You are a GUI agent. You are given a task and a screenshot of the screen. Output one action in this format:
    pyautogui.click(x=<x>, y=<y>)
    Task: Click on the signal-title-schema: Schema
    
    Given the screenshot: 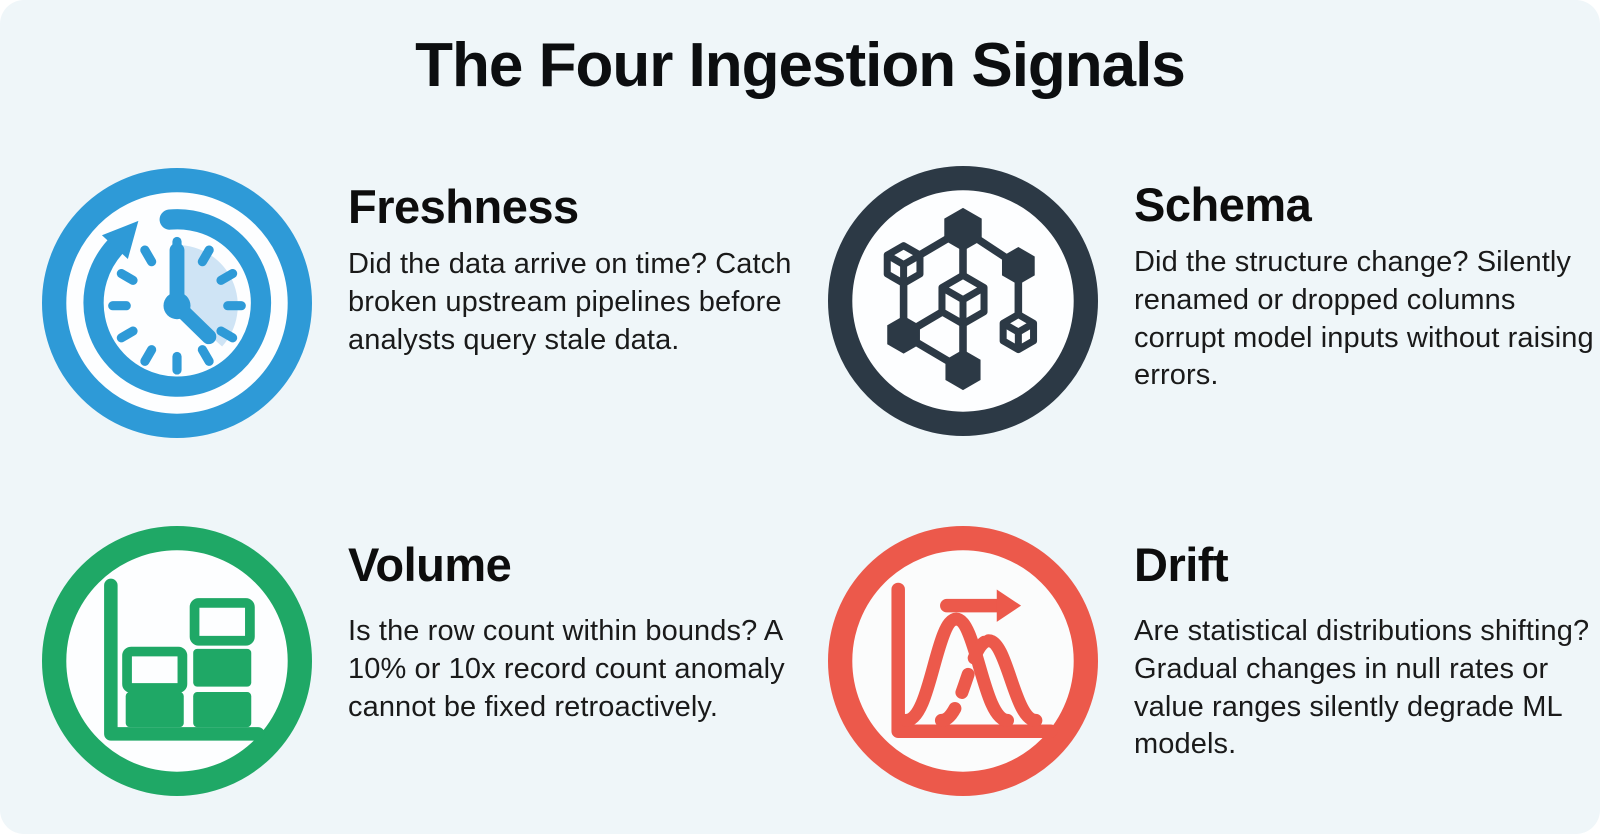 What is the action you would take?
    pyautogui.click(x=1223, y=204)
    